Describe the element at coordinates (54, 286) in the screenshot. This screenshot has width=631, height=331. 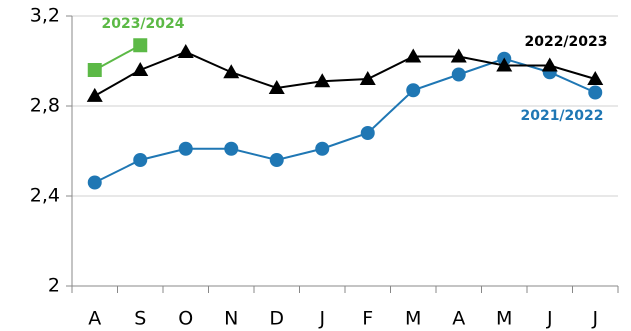
I see `y-tick-label: 2` at that location.